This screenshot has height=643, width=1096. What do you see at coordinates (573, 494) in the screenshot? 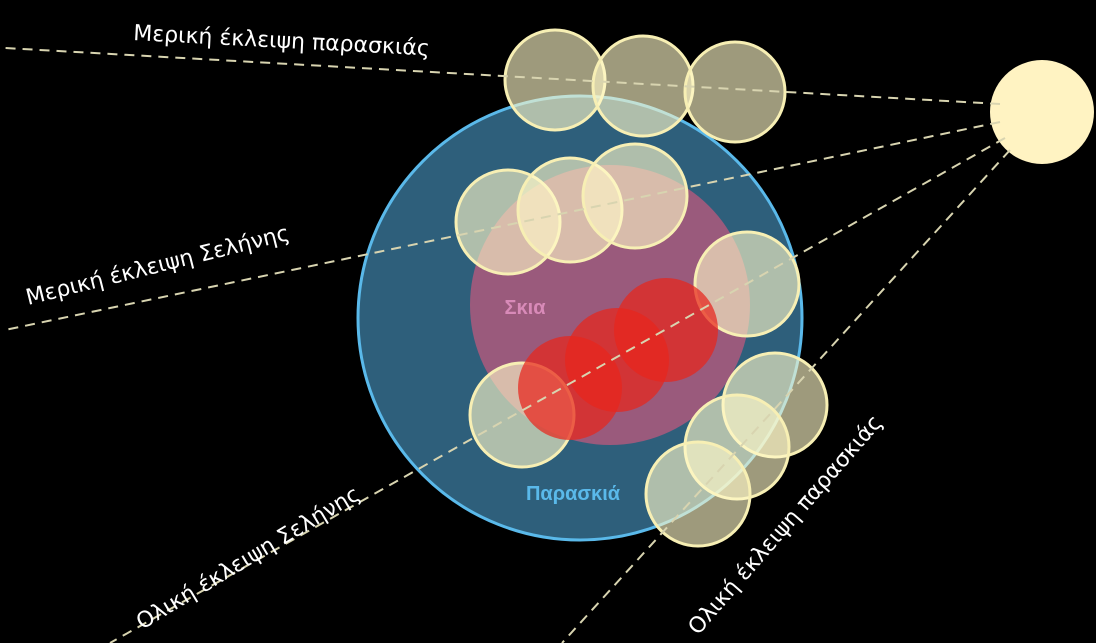
I see `penumbra-label: Παρασκιά` at bounding box center [573, 494].